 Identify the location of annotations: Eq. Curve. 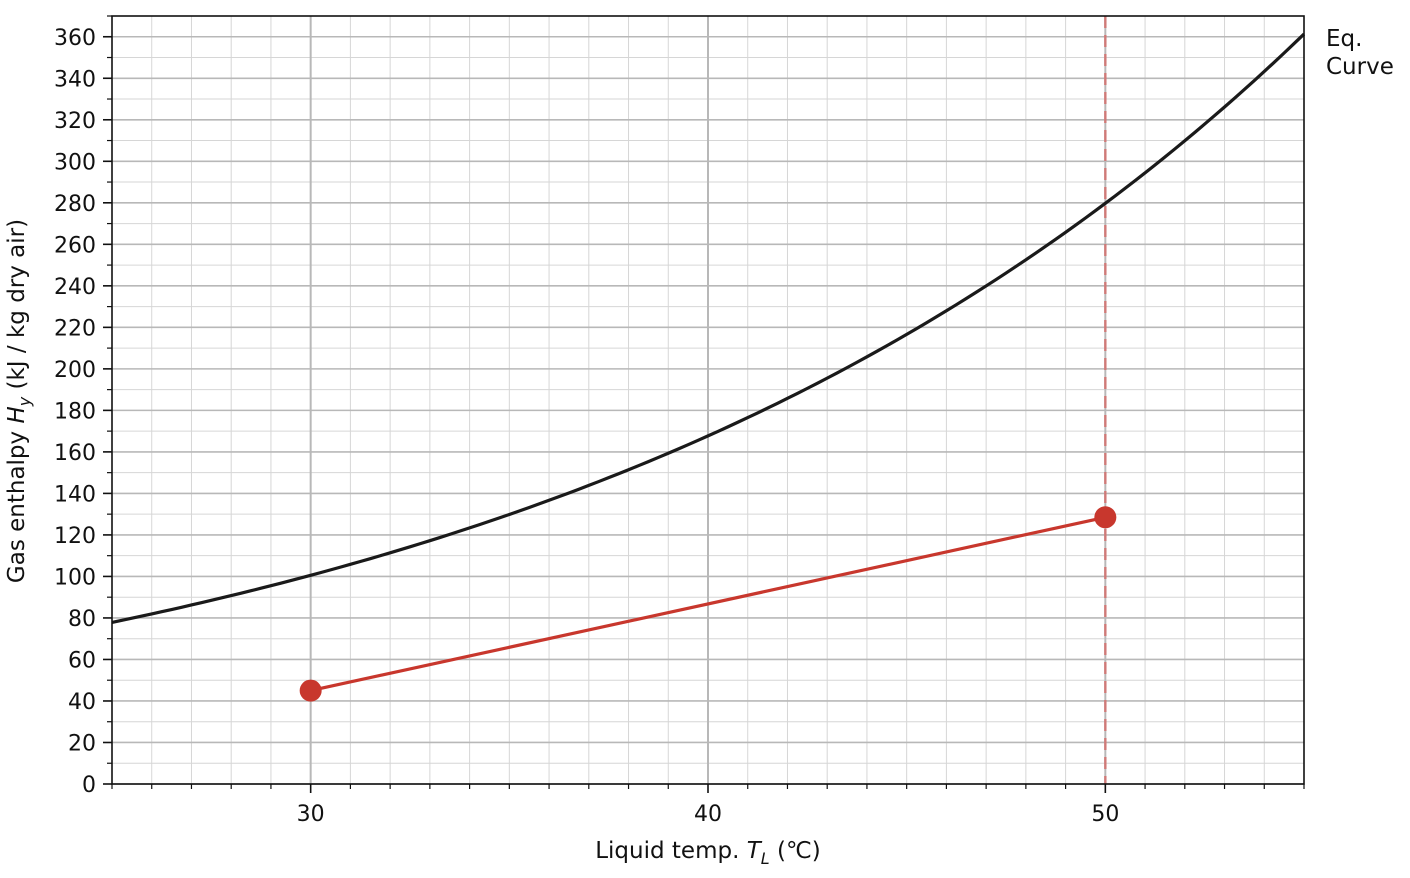
(1360, 53).